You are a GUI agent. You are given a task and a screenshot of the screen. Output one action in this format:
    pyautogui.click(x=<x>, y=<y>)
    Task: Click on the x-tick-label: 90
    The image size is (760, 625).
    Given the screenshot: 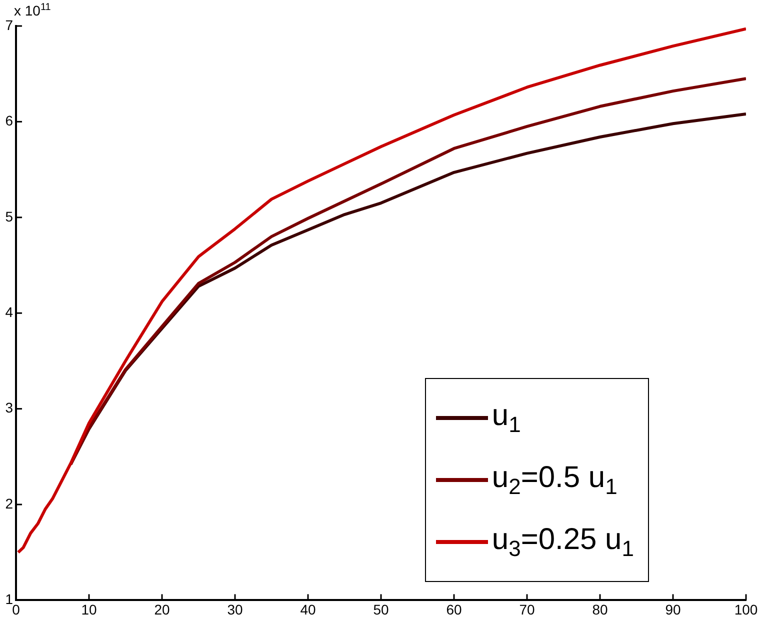 What is the action you would take?
    pyautogui.click(x=673, y=609)
    